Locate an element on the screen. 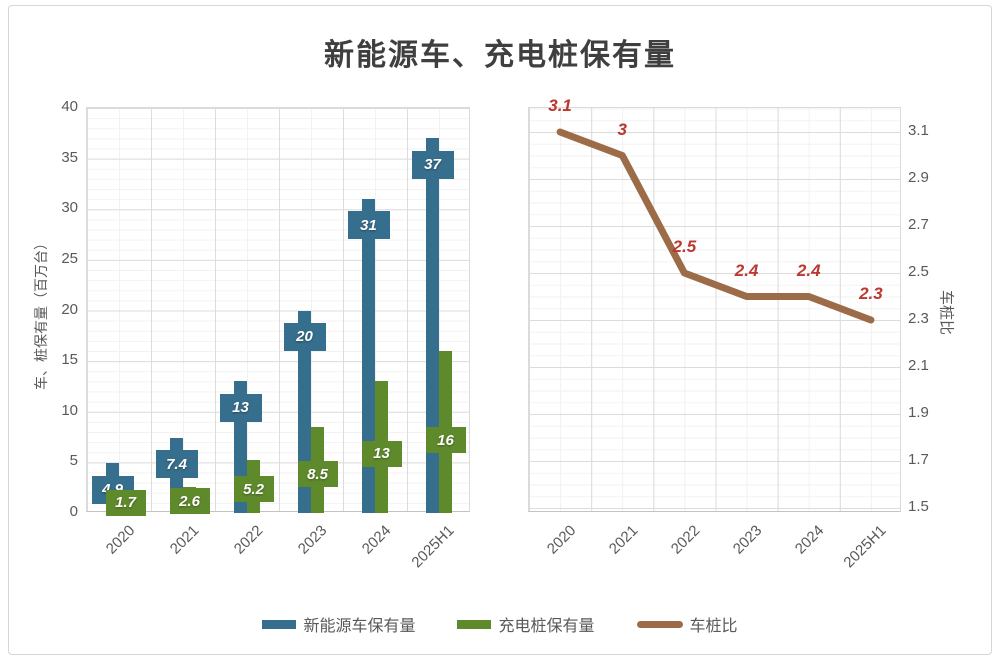  right-y-tick-2.1: 2.1 is located at coordinates (918, 365).